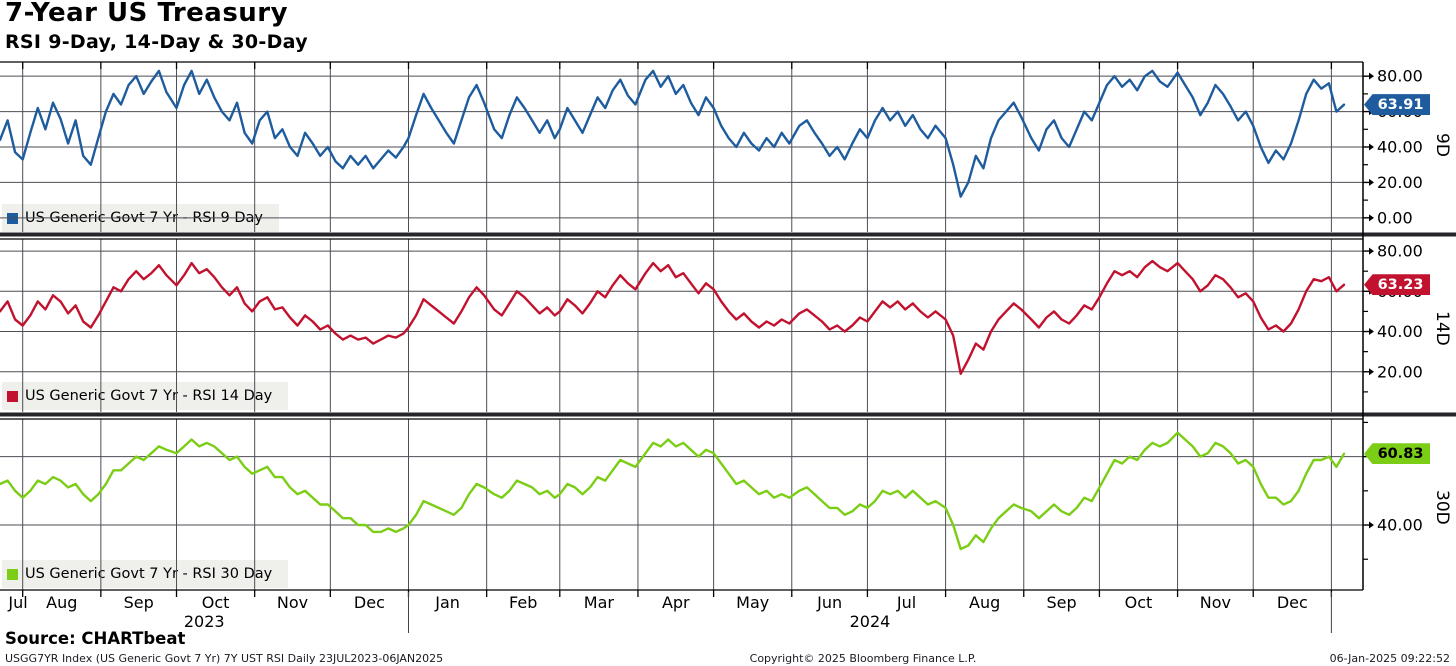 This screenshot has height=666, width=1456. I want to click on chart-subtitle: RSI 9-Day, 14-Day & 30-Day, so click(156, 42).